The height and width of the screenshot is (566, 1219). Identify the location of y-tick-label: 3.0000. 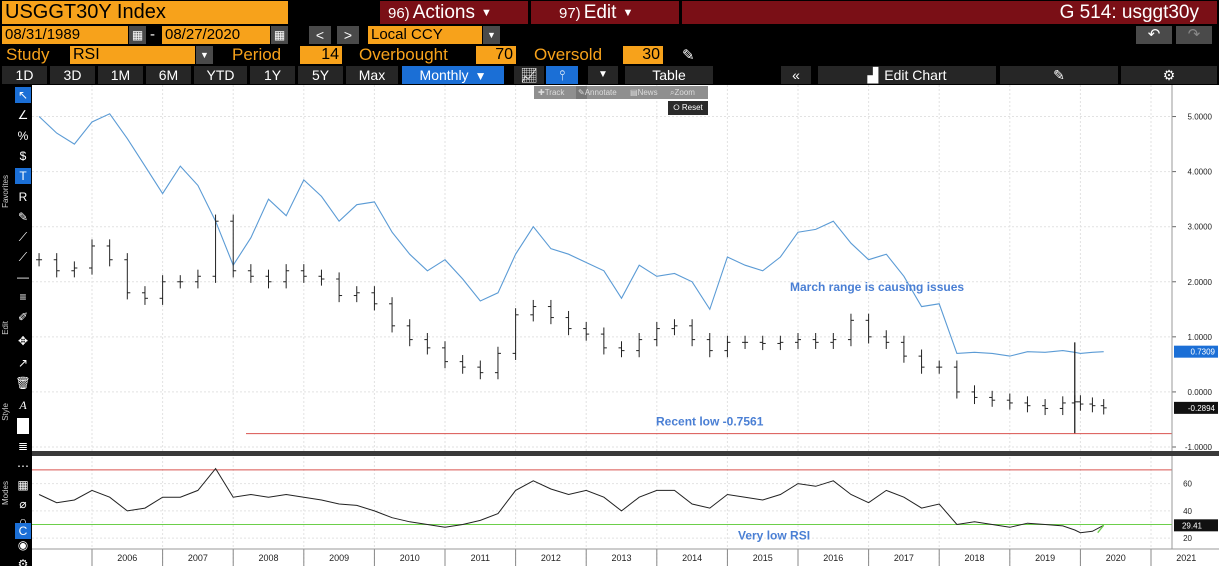
(1200, 227).